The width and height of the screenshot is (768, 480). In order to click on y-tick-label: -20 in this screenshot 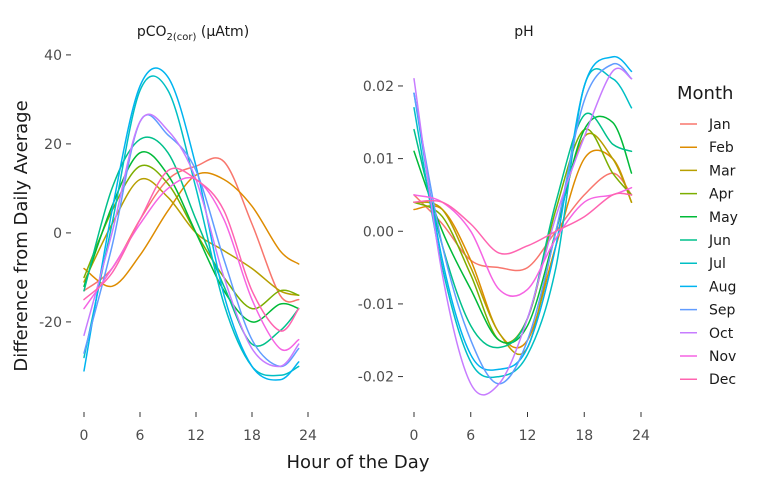, I will do `click(50, 323)`.